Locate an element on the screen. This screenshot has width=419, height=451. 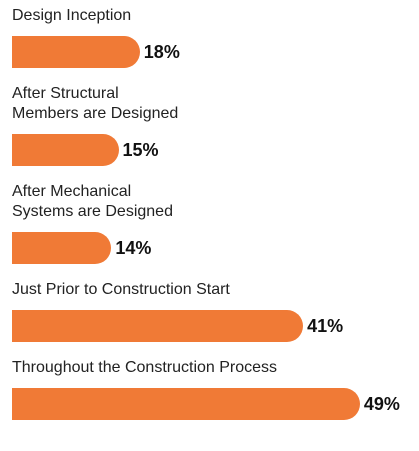
bar-row: 14% is located at coordinates (215, 248).